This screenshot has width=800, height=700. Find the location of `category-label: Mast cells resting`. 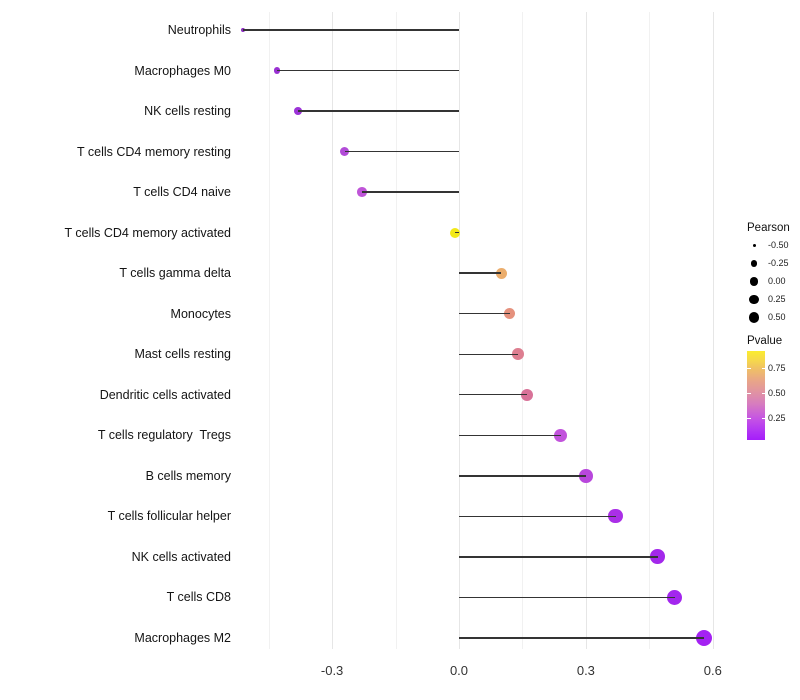

category-label: Mast cells resting is located at coordinates (182, 354).